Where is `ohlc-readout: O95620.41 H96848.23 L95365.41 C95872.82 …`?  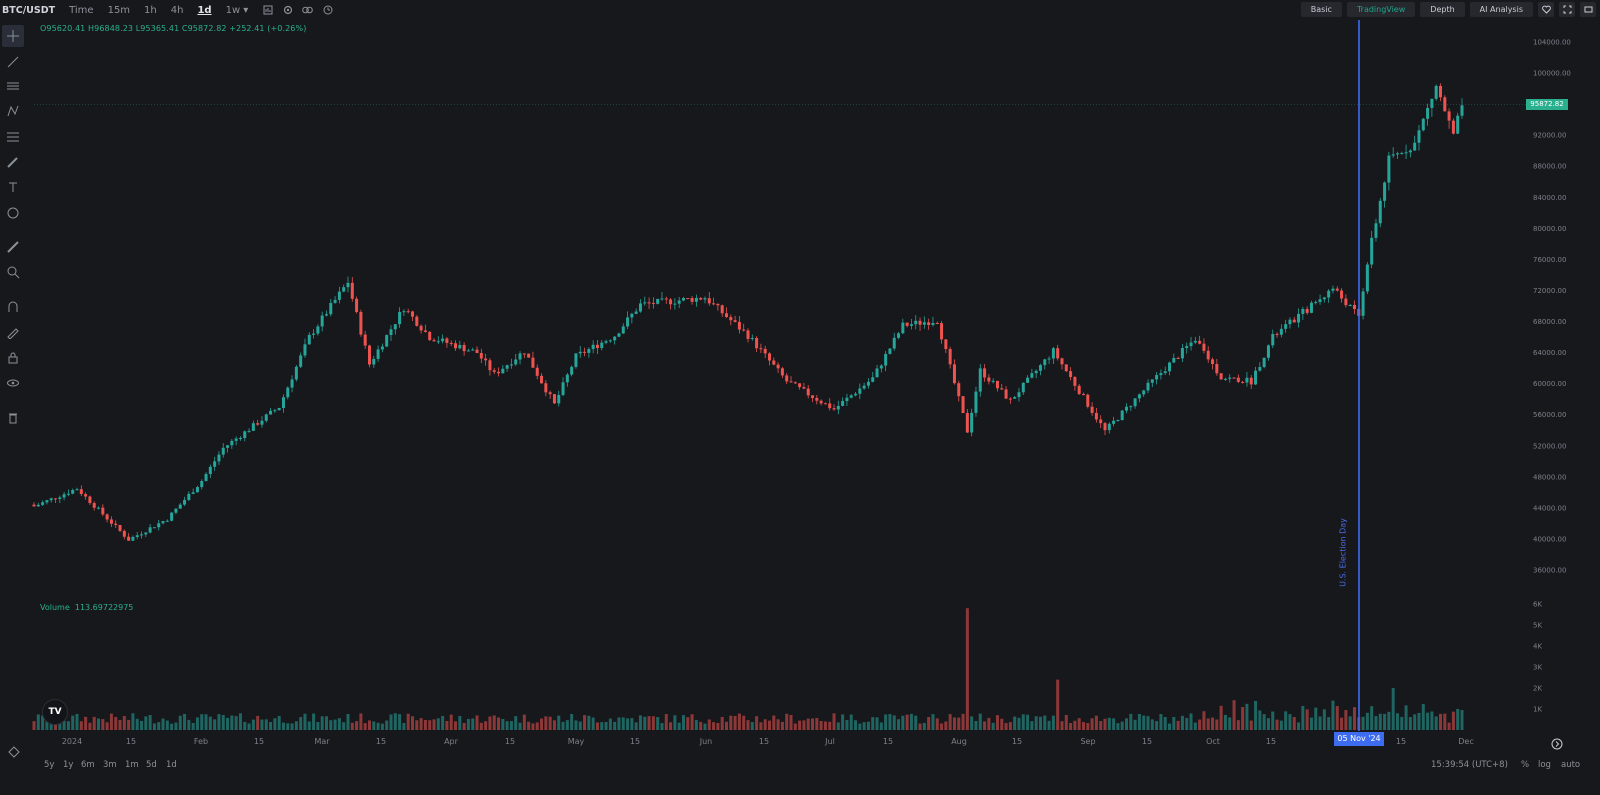
ohlc-readout: O95620.41 H96848.23 L95365.41 C95872.82 … is located at coordinates (173, 28).